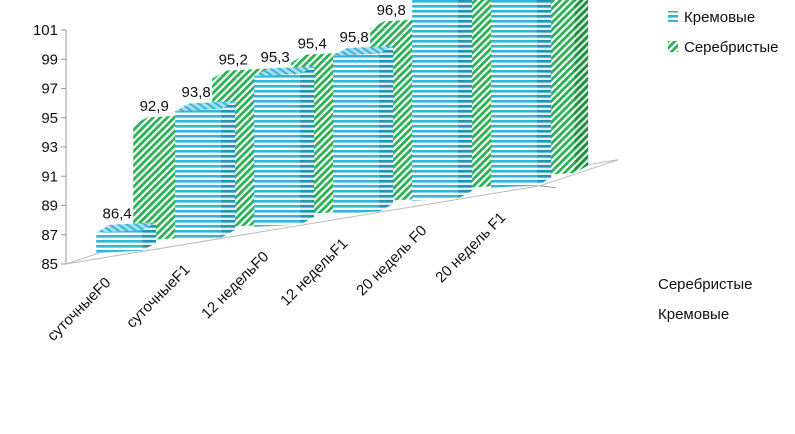  I want to click on y-tick-label: 87, so click(49, 235).